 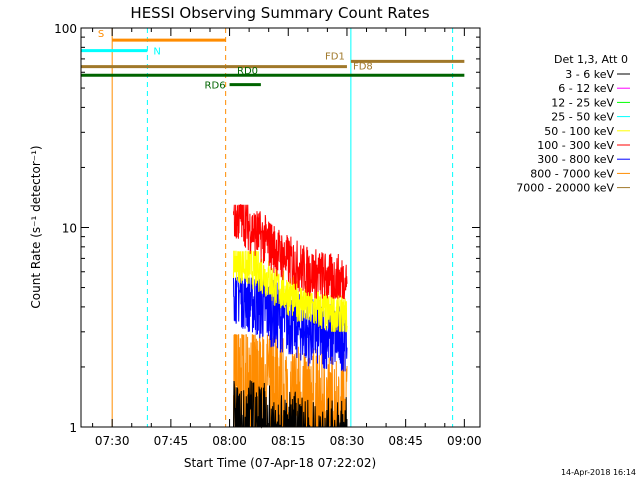 I want to click on flag-label-n: N, so click(x=156, y=52).